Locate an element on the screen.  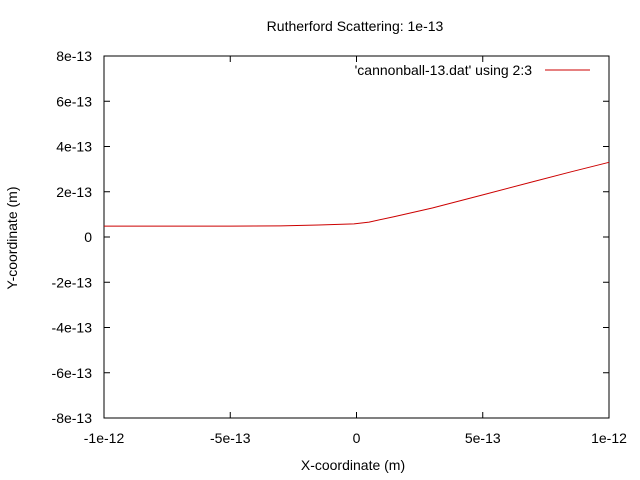
legend-label: 'cannonball-13.dat' using 2:3 is located at coordinates (444, 70).